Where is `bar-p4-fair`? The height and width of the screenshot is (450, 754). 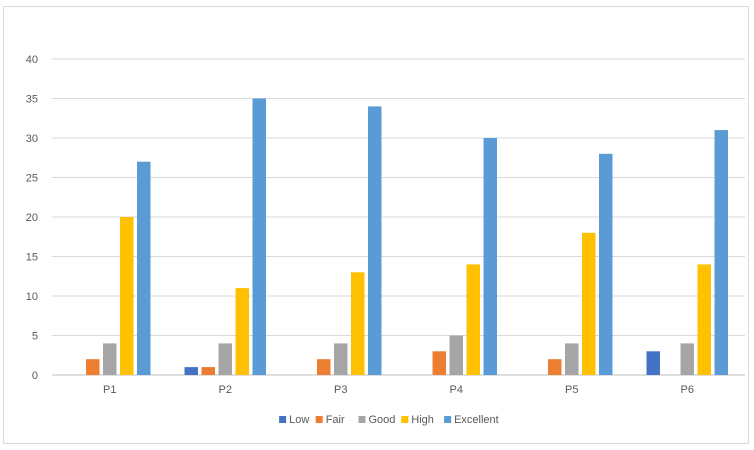
bar-p4-fair is located at coordinates (439, 363).